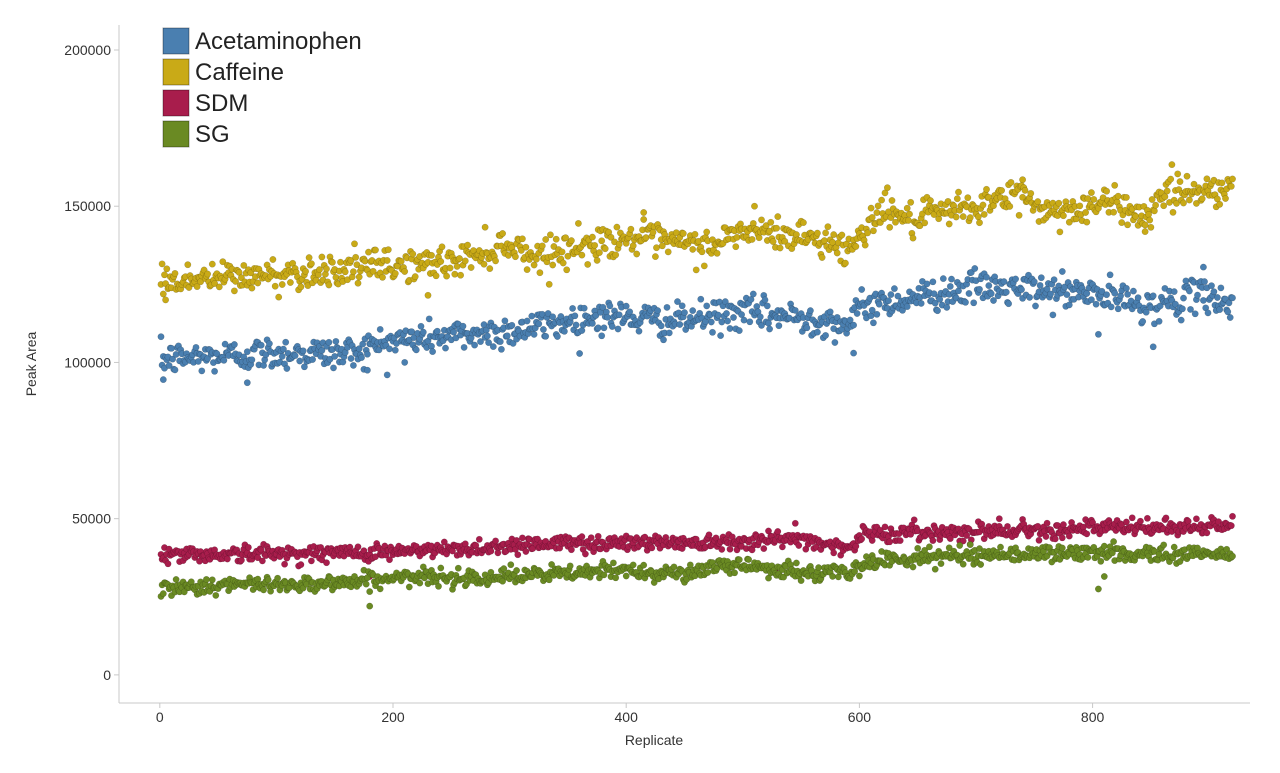  What do you see at coordinates (262, 87) in the screenshot?
I see `legend: Acetaminophen Caffeine SDM SG` at bounding box center [262, 87].